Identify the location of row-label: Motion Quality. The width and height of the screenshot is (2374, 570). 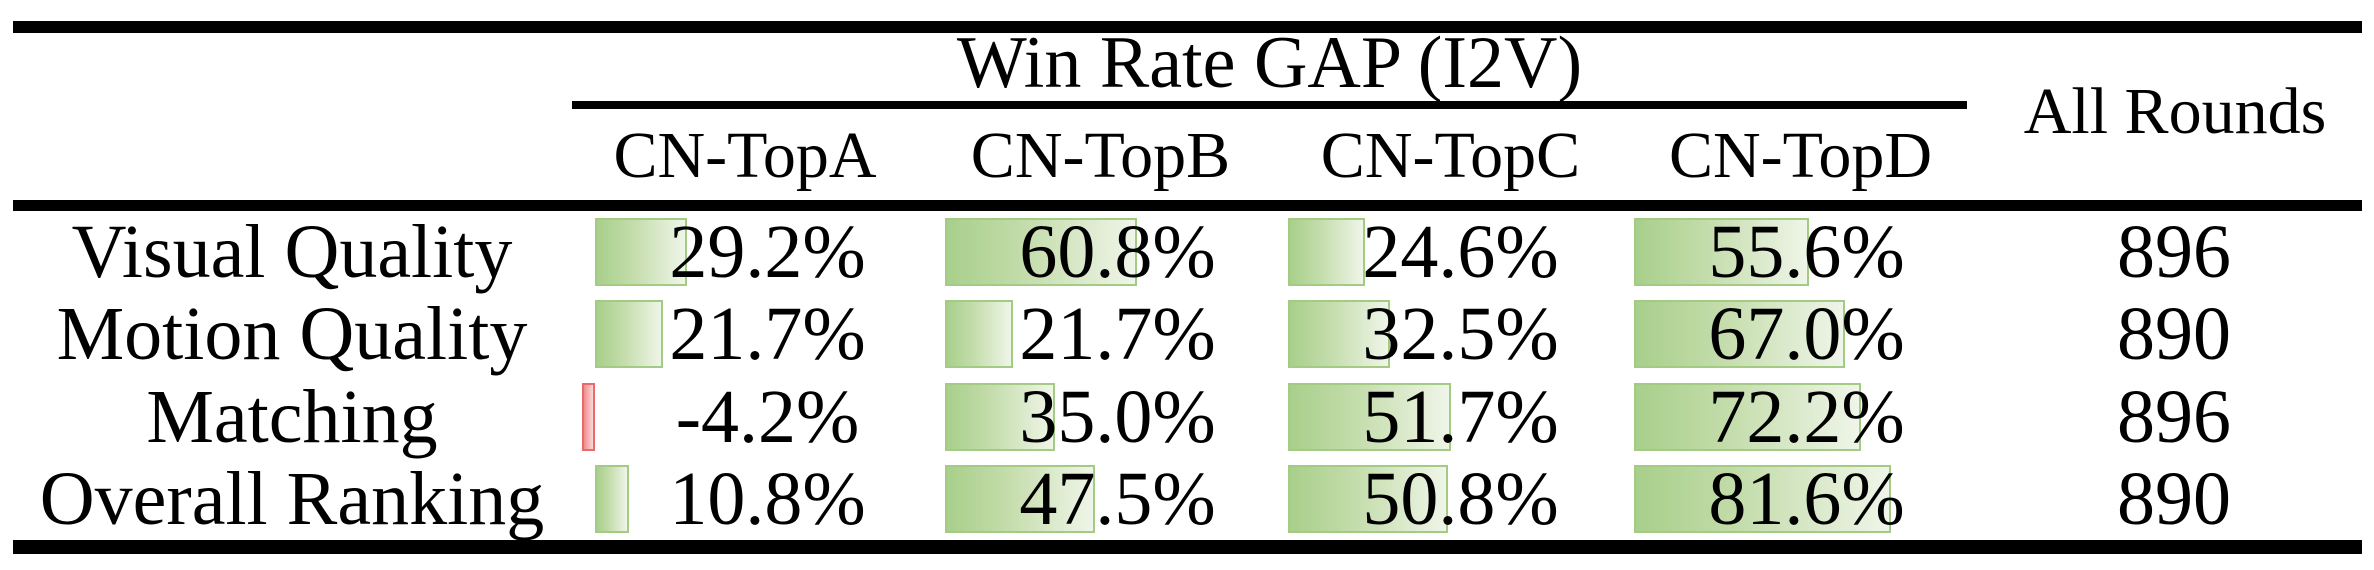
(292, 334).